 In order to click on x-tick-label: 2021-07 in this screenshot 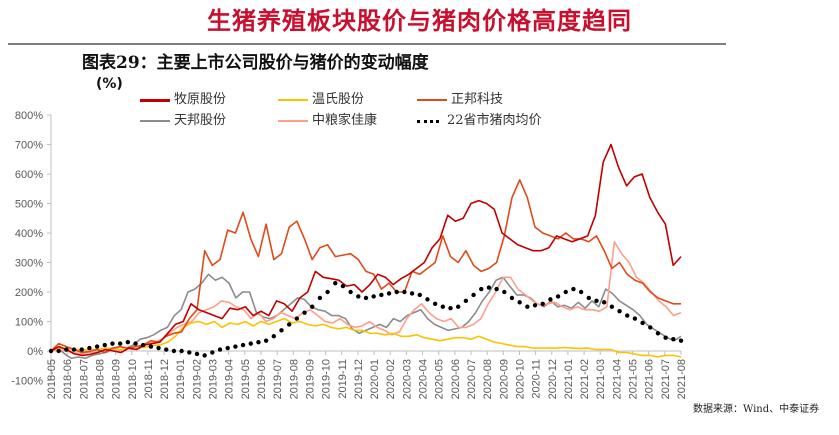, I will do `click(666, 379)`.